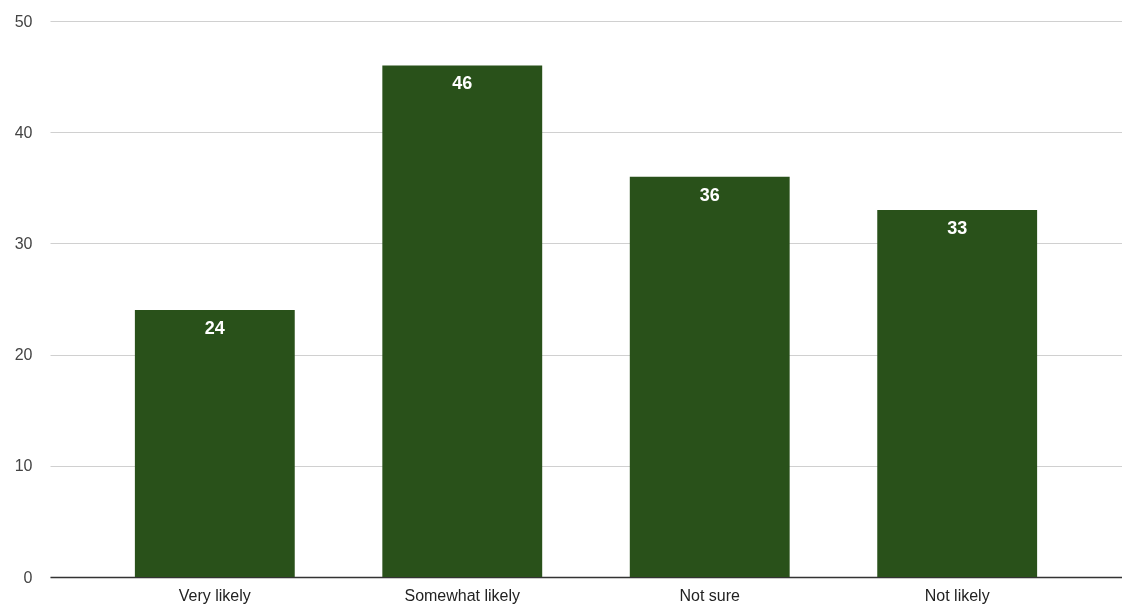  Describe the element at coordinates (214, 328) in the screenshot. I see `data-label: 24` at that location.